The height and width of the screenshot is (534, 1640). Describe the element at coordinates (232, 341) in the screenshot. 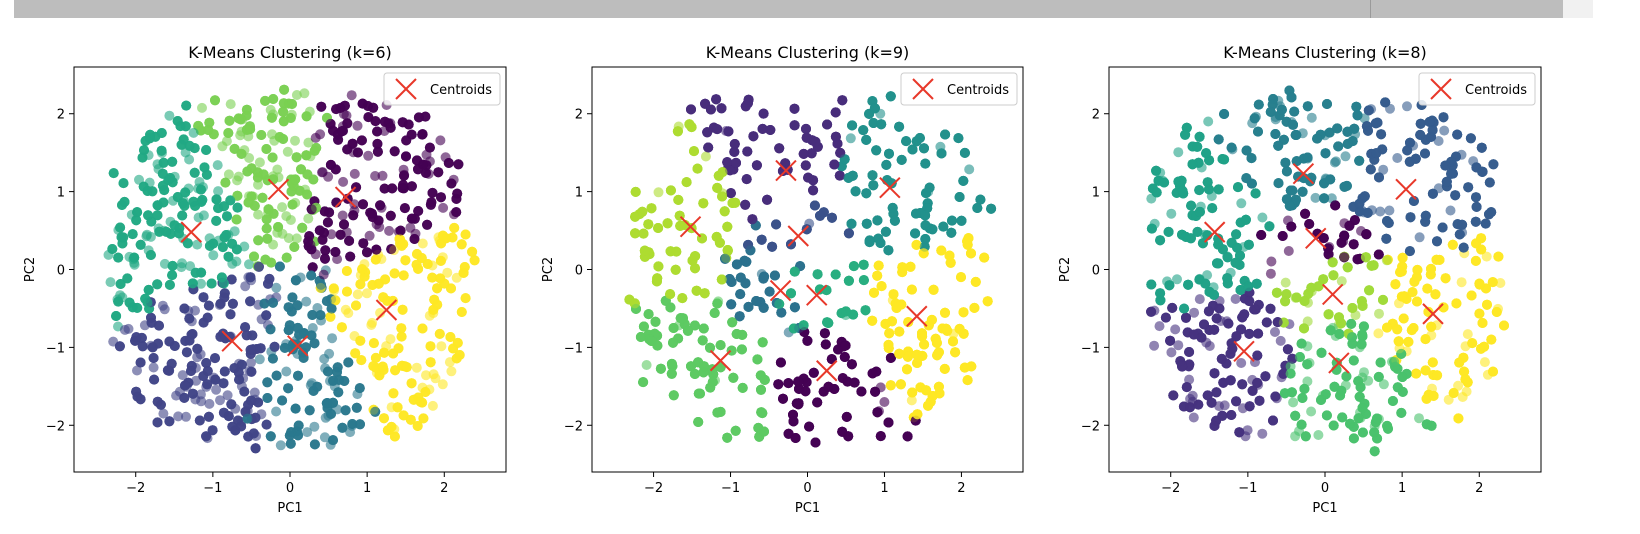

I see `centroid-stroke-b` at that location.